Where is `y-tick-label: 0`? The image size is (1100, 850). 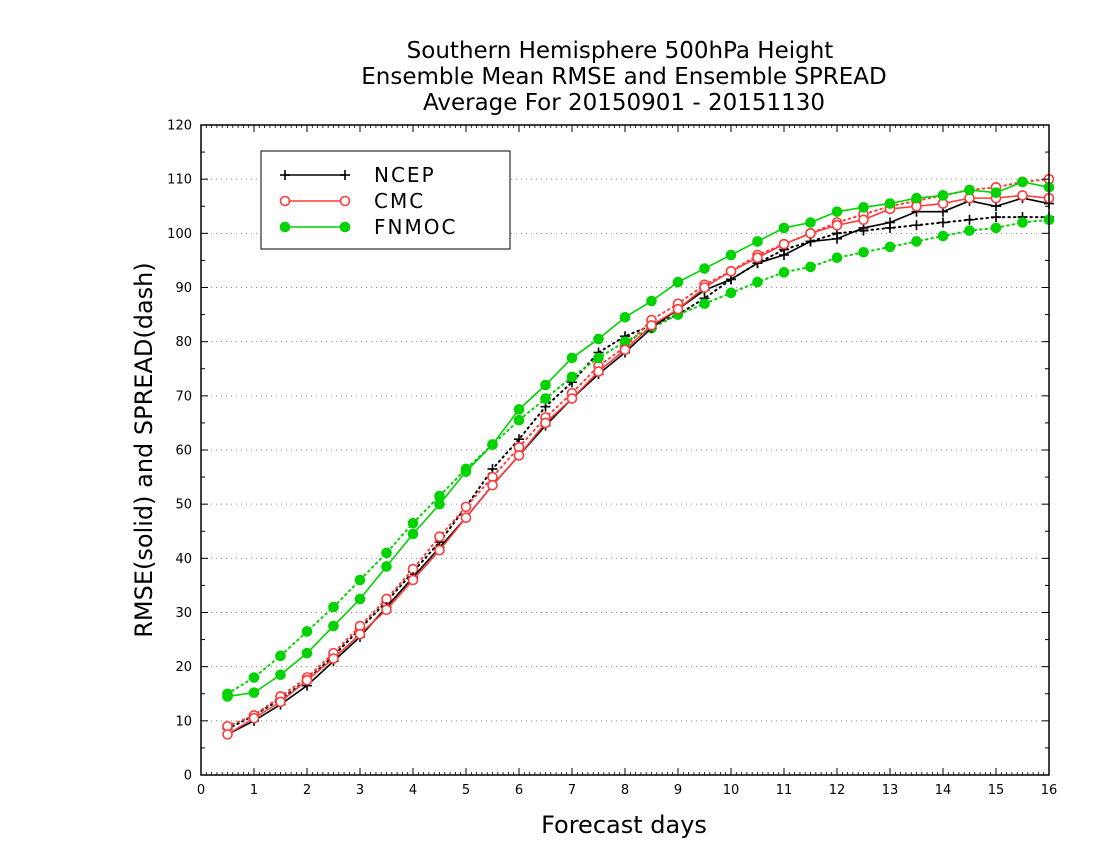
y-tick-label: 0 is located at coordinates (188, 776).